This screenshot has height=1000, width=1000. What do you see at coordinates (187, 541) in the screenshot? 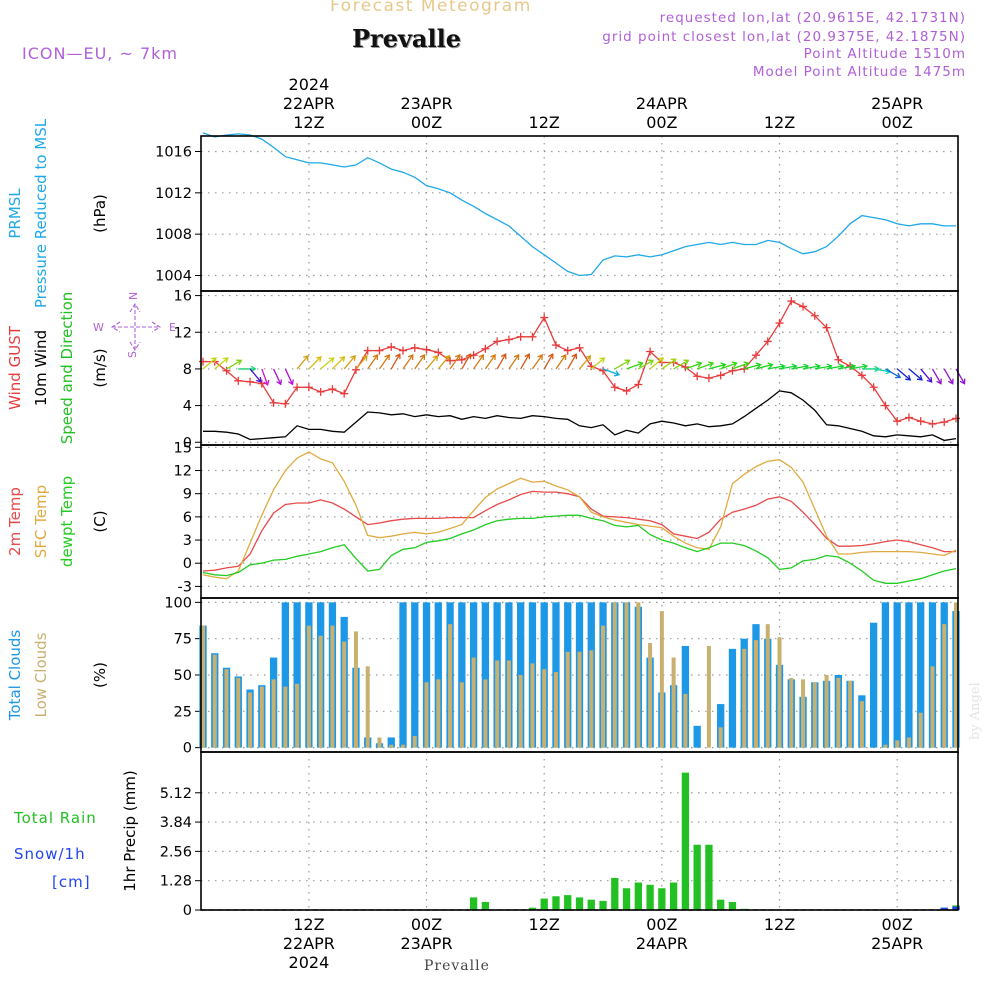
I see `y-tick-label: 3` at bounding box center [187, 541].